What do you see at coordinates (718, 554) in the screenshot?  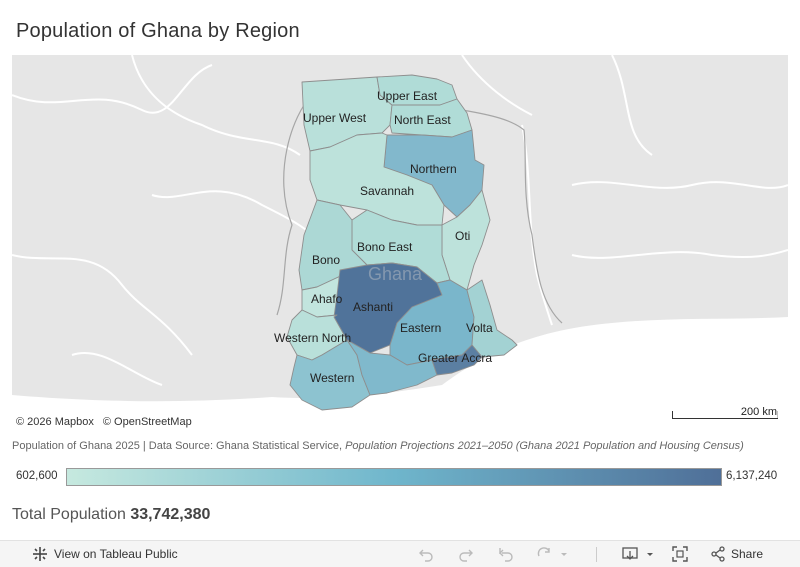 I see `share-icon` at bounding box center [718, 554].